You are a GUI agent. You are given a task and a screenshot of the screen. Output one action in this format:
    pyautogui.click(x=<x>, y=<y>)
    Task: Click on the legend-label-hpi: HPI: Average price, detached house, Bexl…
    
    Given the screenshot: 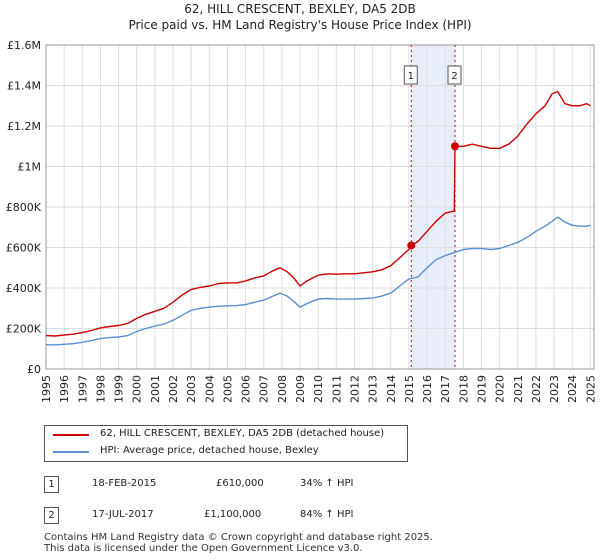 What is the action you would take?
    pyautogui.click(x=209, y=450)
    